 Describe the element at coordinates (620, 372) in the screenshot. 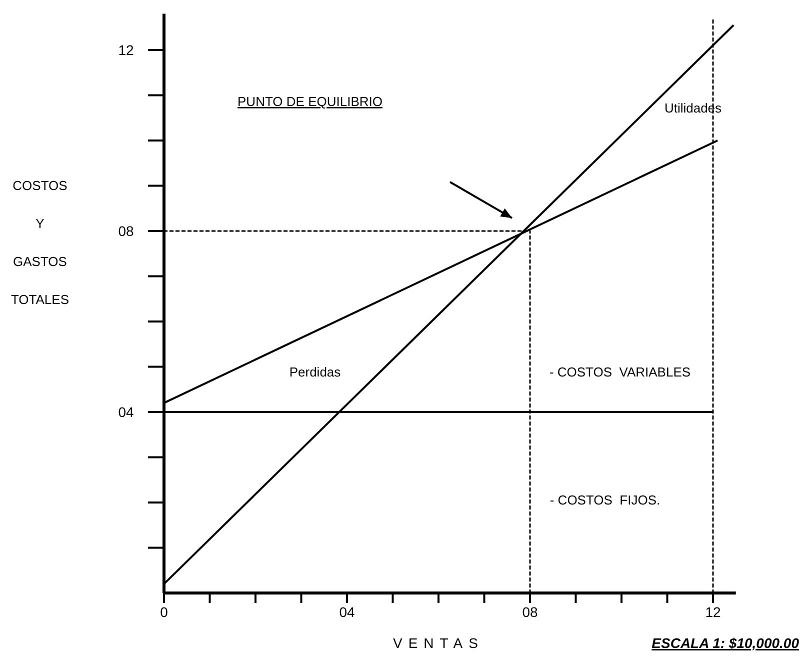

I see `annotation: - COSTOS VARIABLES` at that location.